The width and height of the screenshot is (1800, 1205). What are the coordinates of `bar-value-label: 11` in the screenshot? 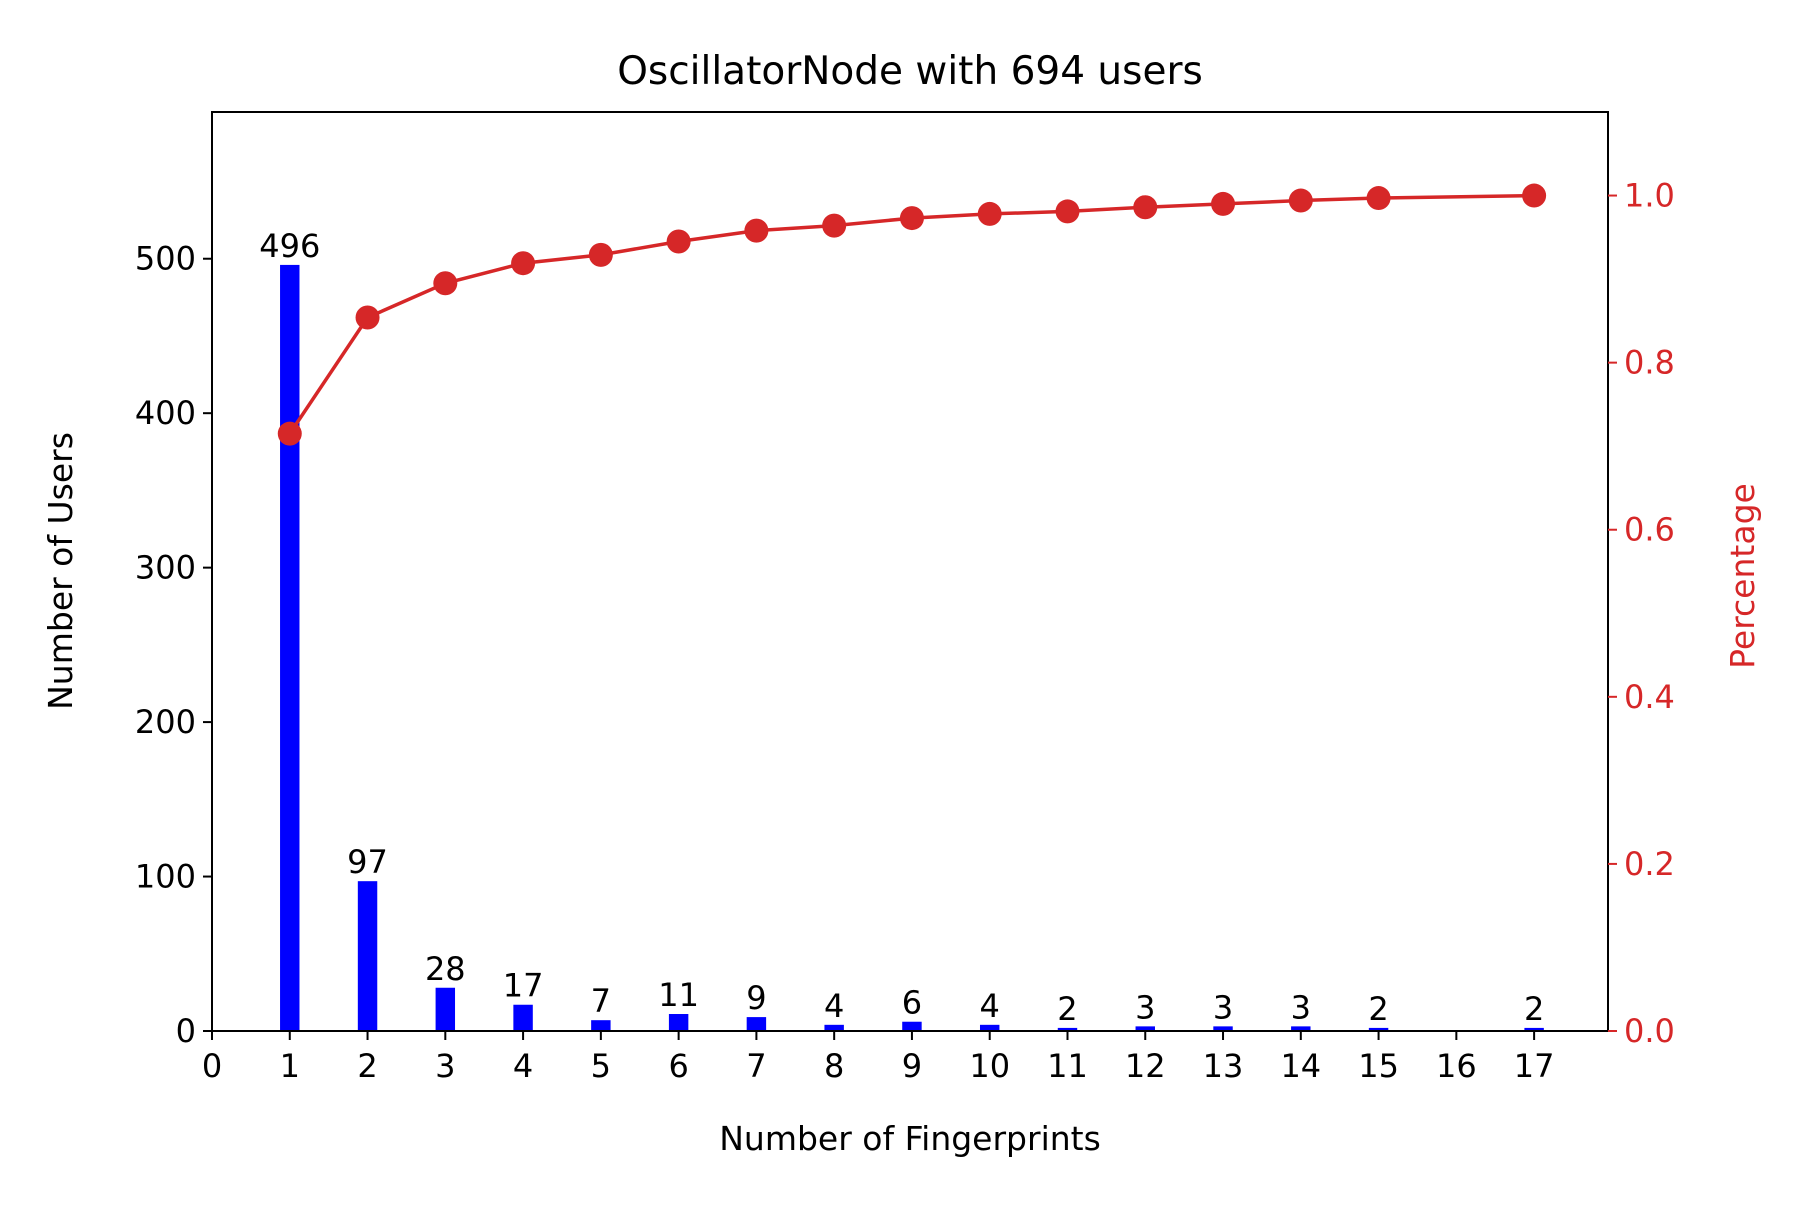 It's located at (678, 995).